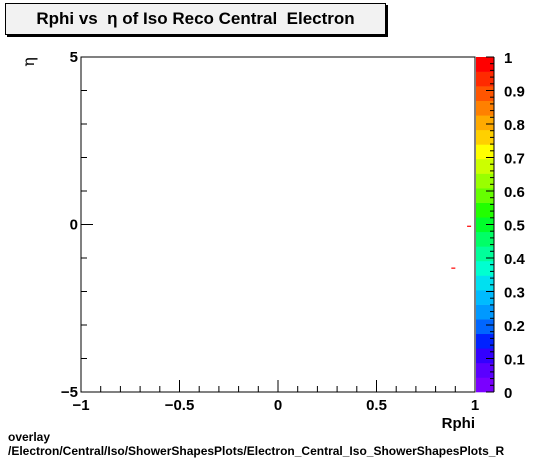  I want to click on colorbar-tick-label: 0.6, so click(514, 192).